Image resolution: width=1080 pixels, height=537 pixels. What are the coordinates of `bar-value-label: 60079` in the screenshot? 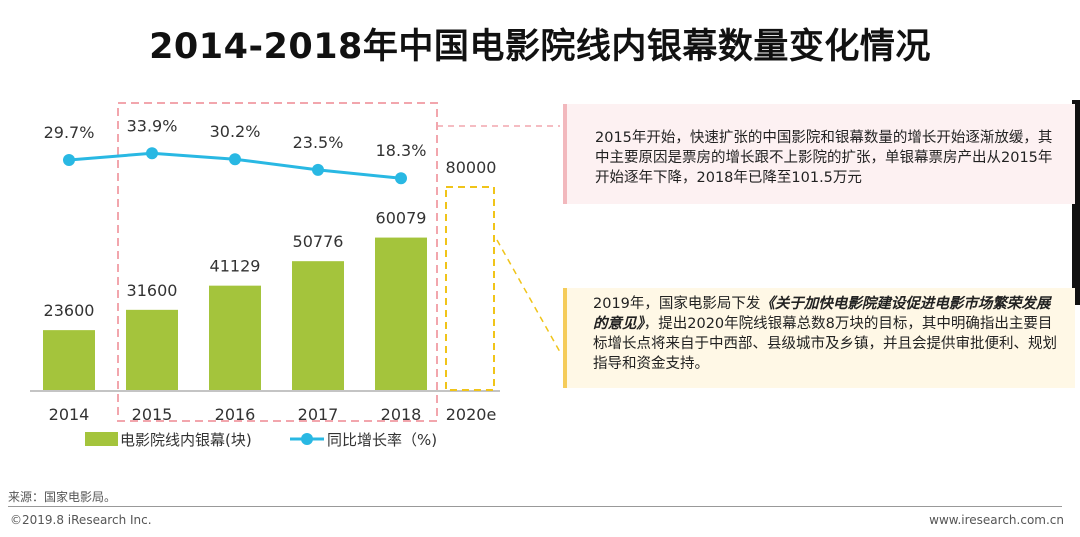 It's located at (401, 218).